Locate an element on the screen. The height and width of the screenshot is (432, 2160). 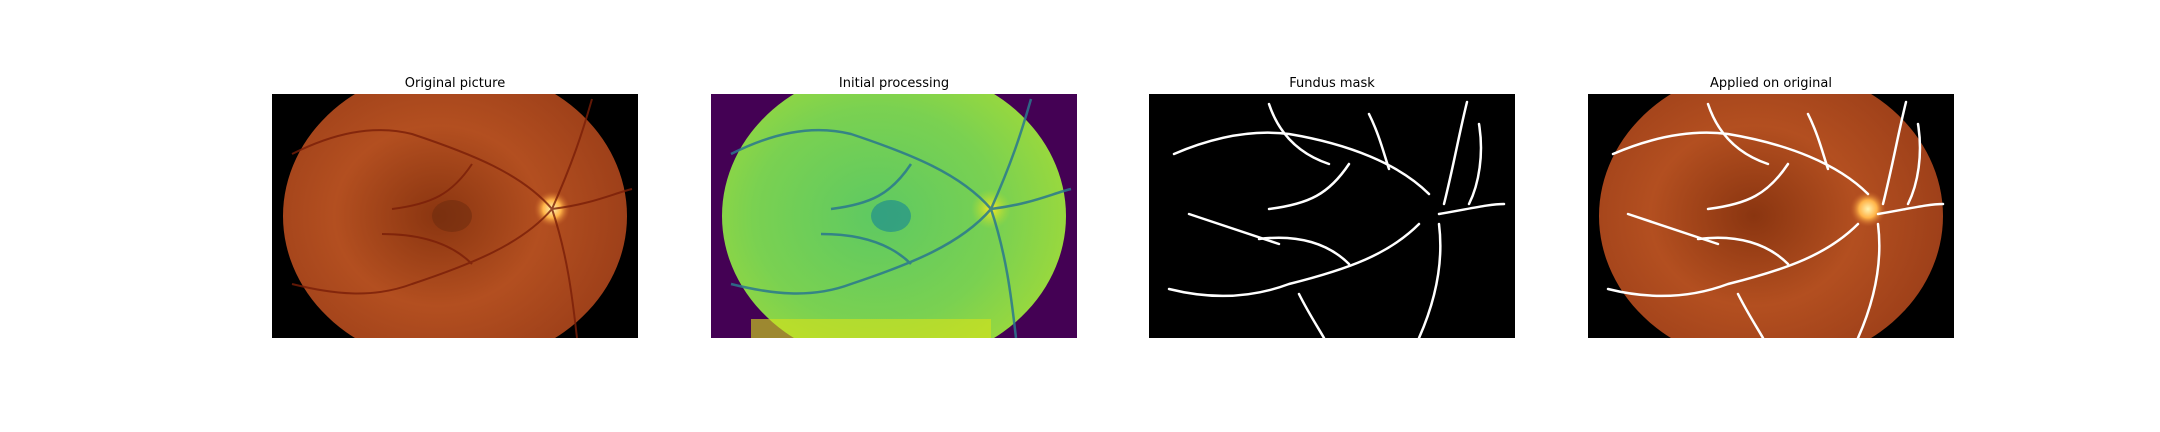
panel-title: Initial processing is located at coordinates (894, 83).